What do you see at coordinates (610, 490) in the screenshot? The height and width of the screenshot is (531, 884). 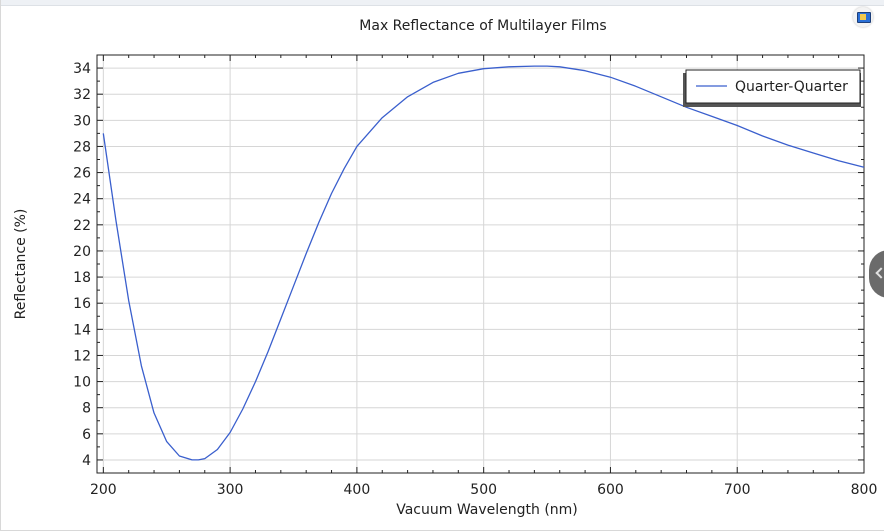 I see `x-tick-label: 600` at bounding box center [610, 490].